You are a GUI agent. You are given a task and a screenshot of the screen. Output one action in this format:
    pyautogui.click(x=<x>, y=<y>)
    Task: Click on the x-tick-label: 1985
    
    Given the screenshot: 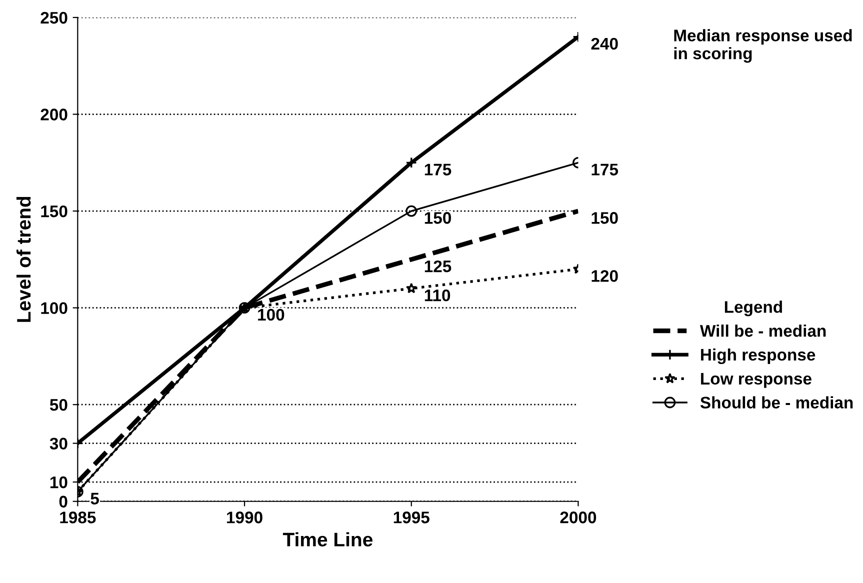 What is the action you would take?
    pyautogui.click(x=78, y=518)
    